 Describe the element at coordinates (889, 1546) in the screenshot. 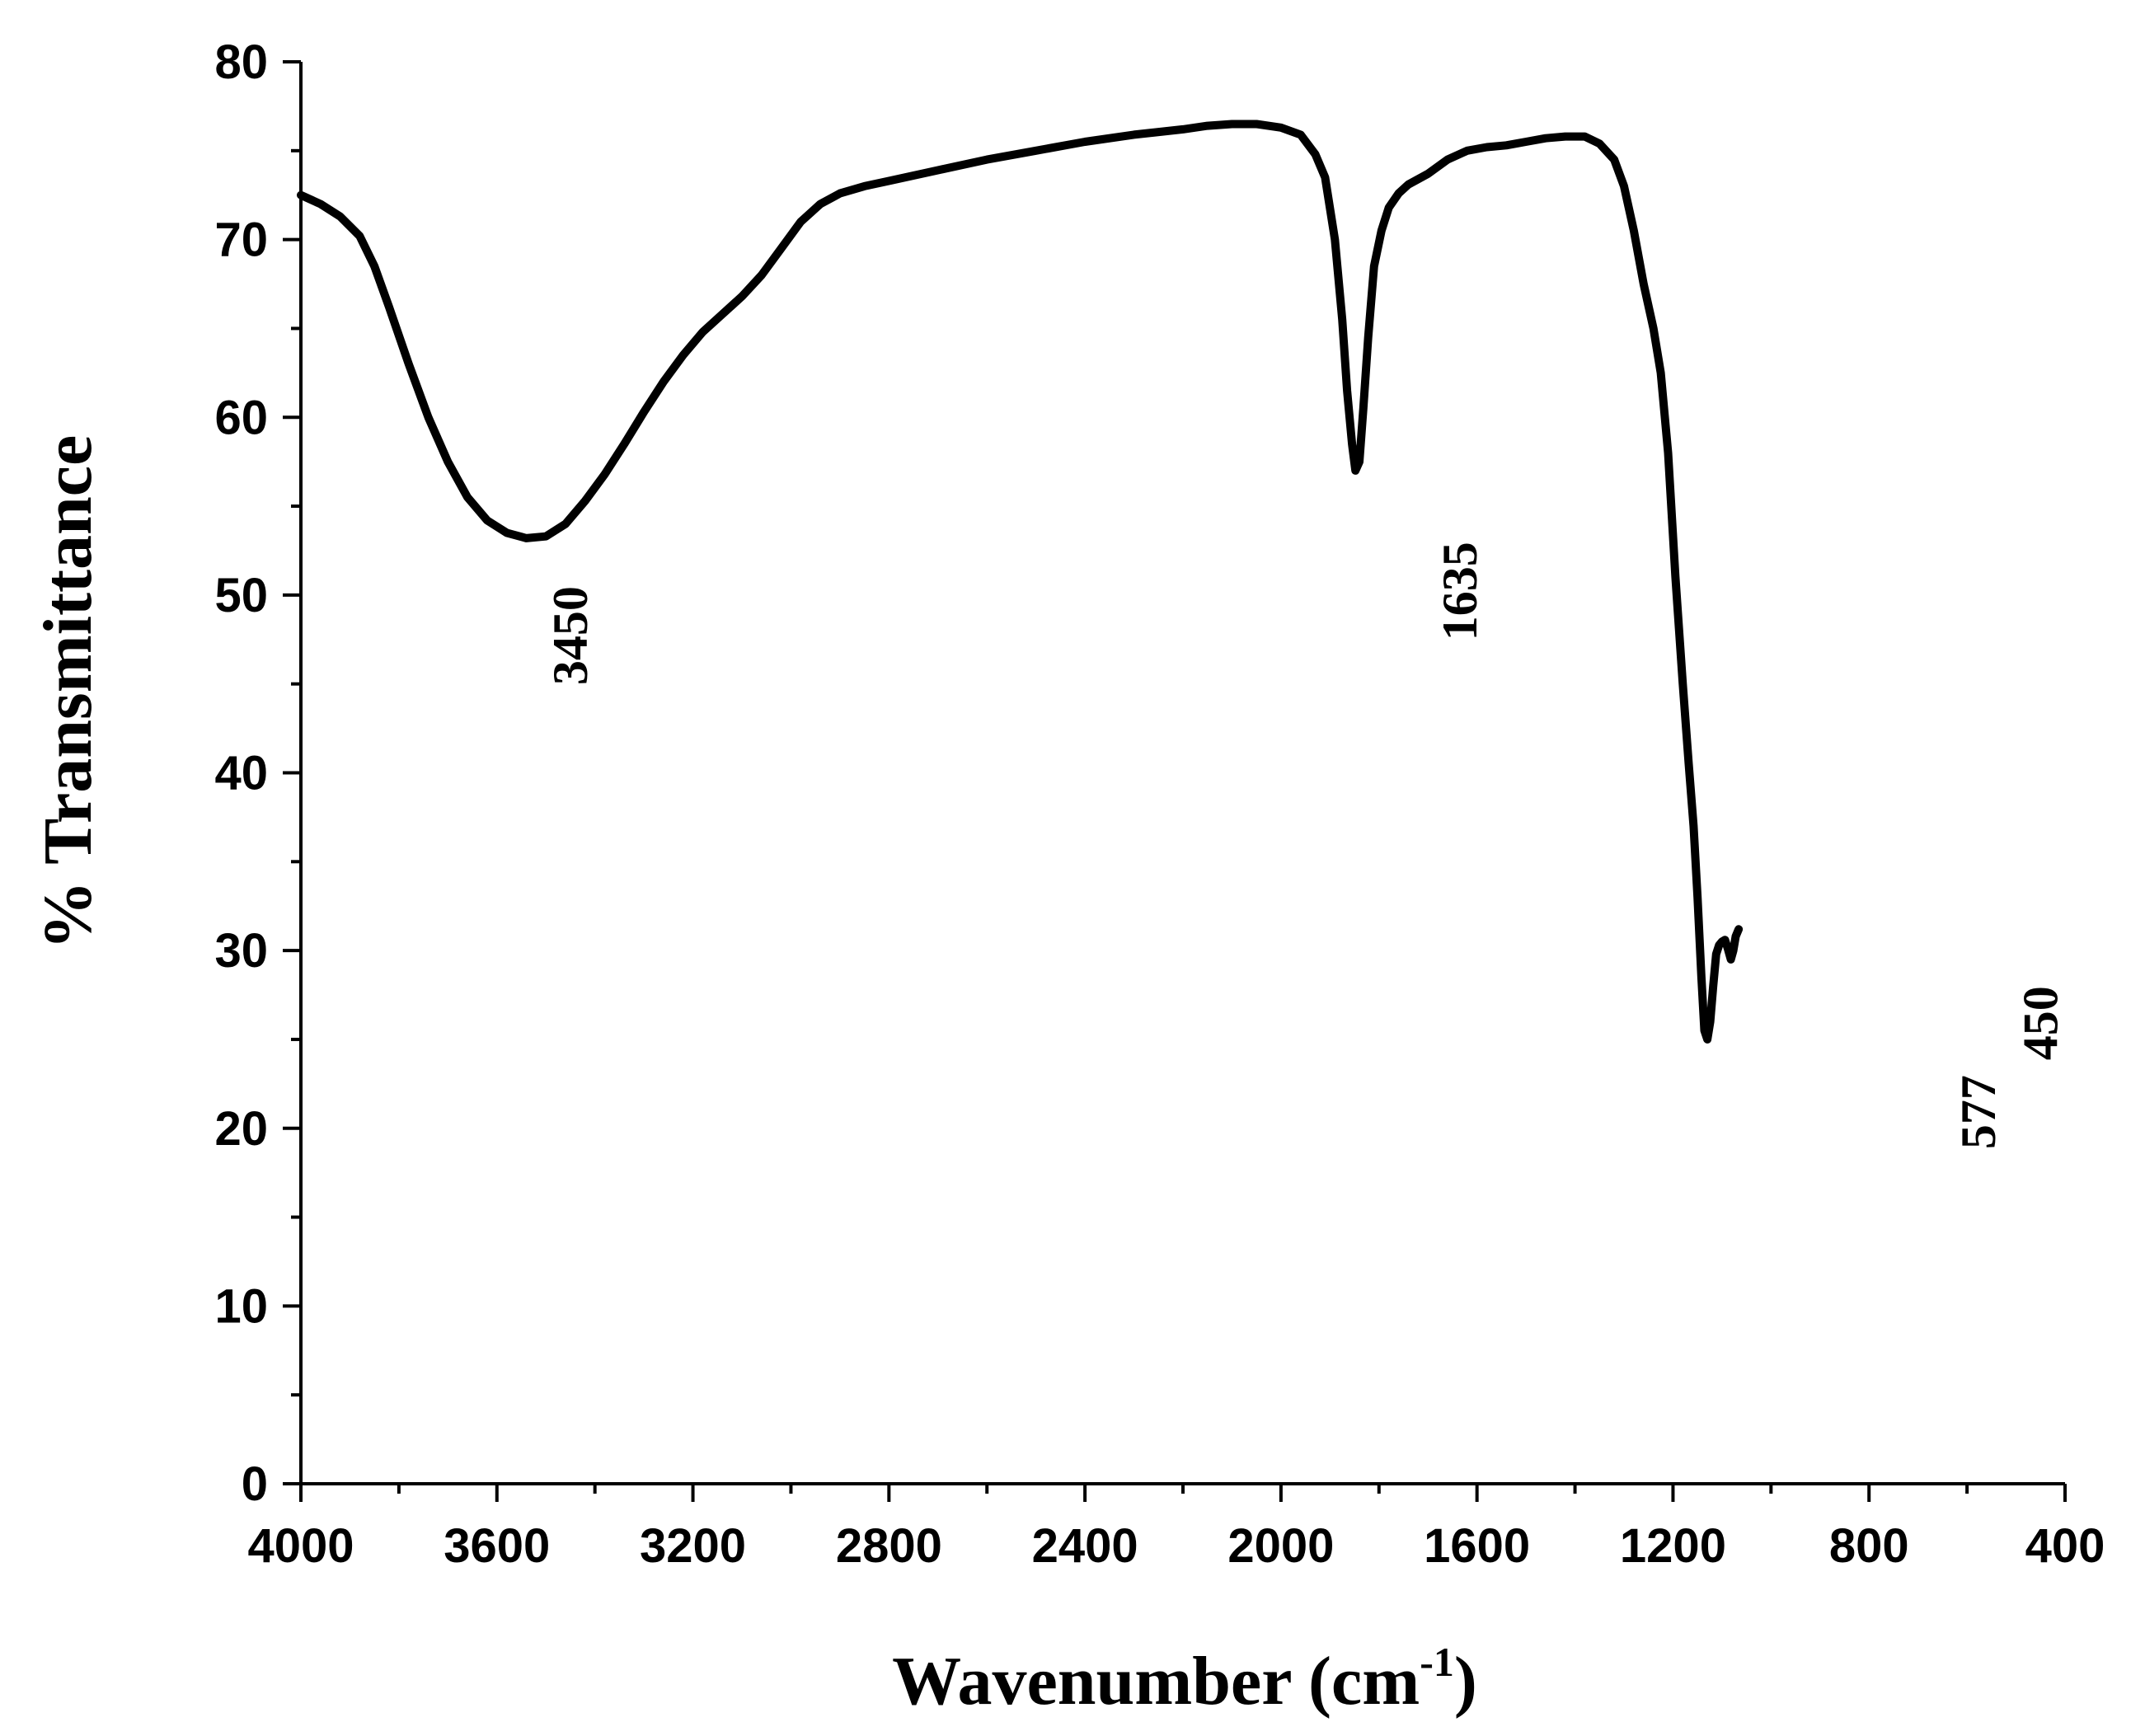

I see `x-tick-label: 2800` at that location.